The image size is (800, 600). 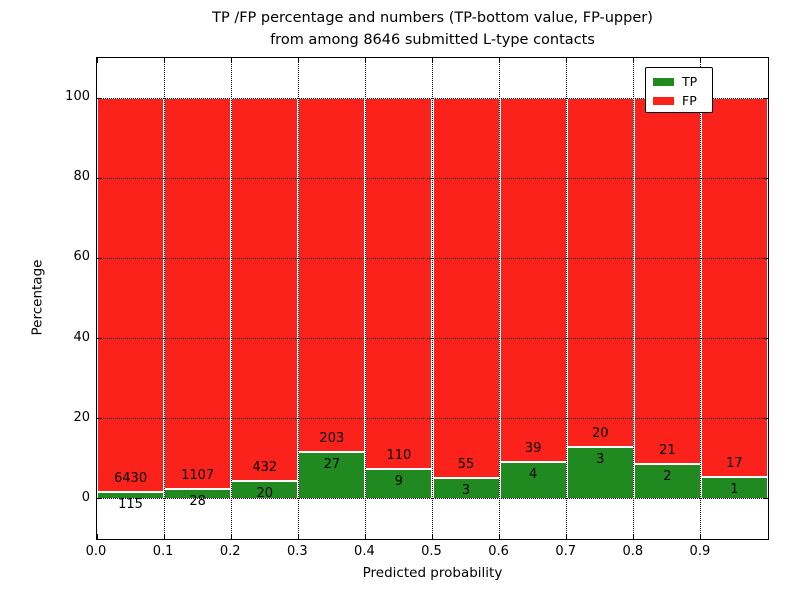 I want to click on x-tick-label: 0.2, so click(x=230, y=551).